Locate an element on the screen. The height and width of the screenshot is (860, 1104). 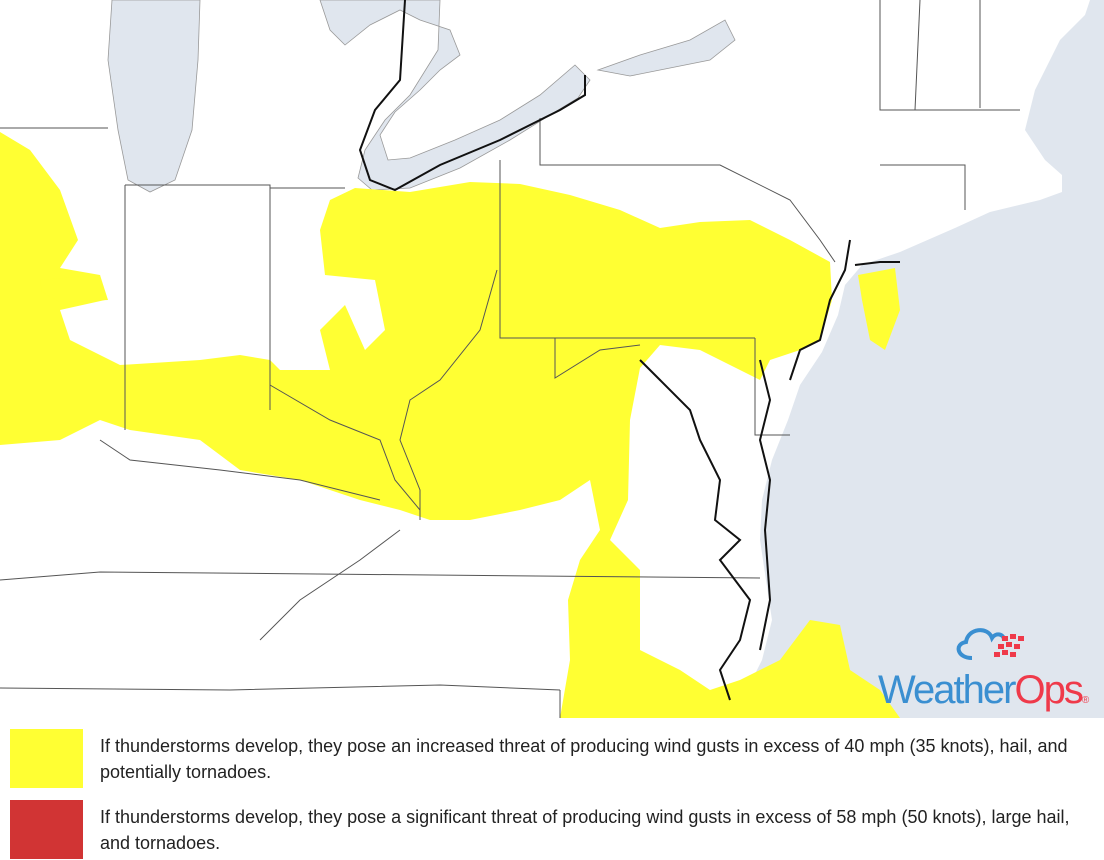
lake-michigan is located at coordinates (154, 96).